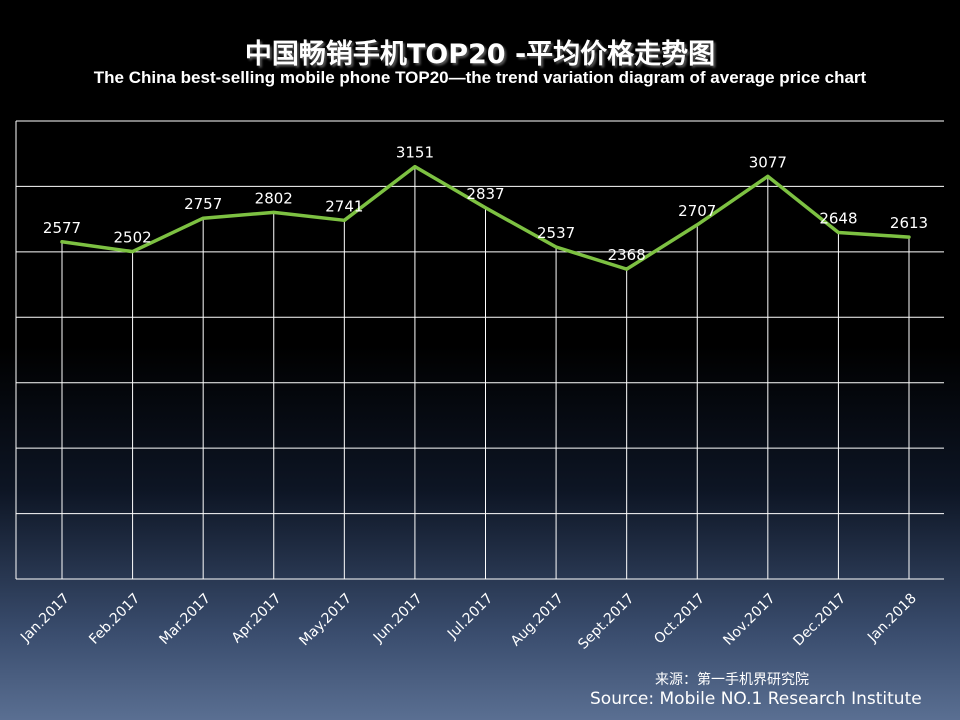 The height and width of the screenshot is (720, 960). I want to click on data-label: 3151, so click(415, 153).